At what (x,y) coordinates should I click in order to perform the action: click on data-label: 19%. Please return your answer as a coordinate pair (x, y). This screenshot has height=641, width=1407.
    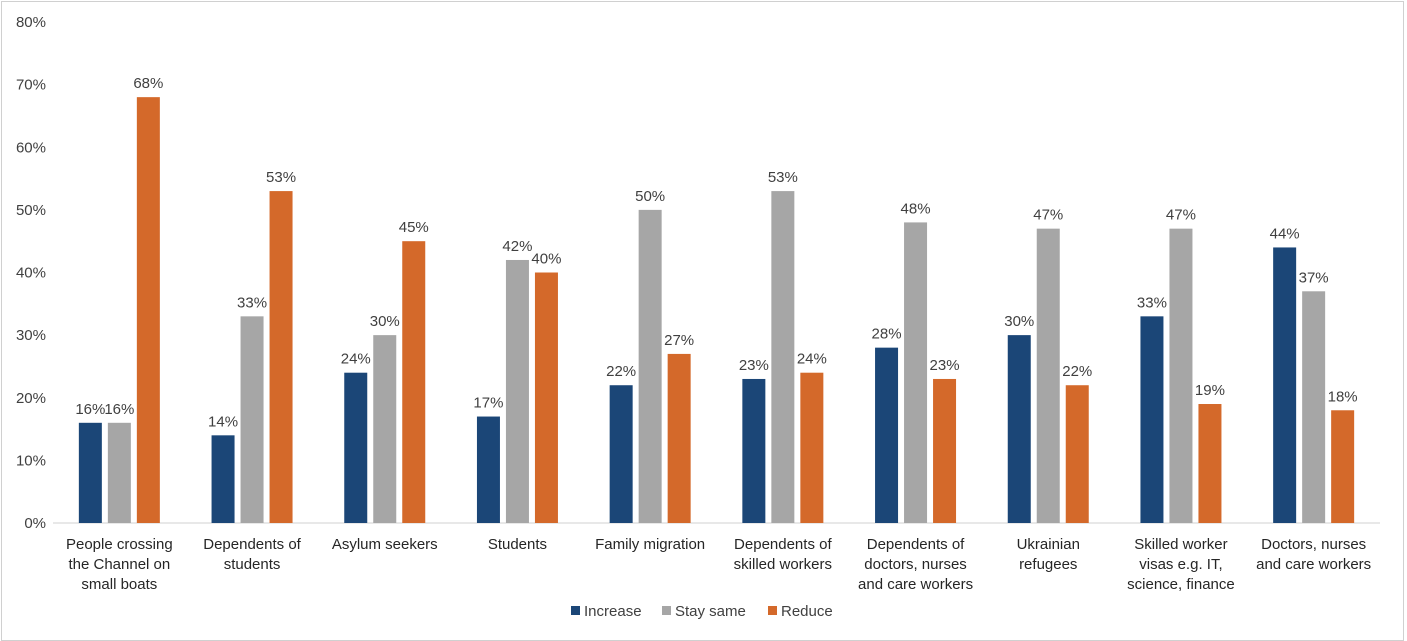
    Looking at the image, I should click on (1210, 390).